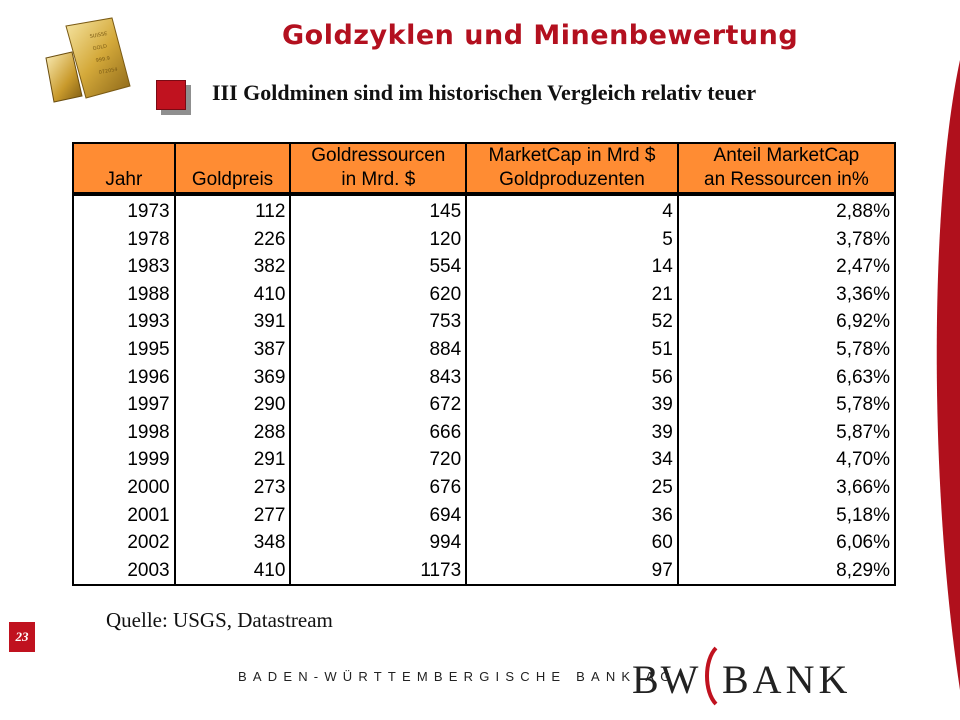 This screenshot has height=720, width=960. I want to click on cell-marketcap: 5, so click(572, 239).